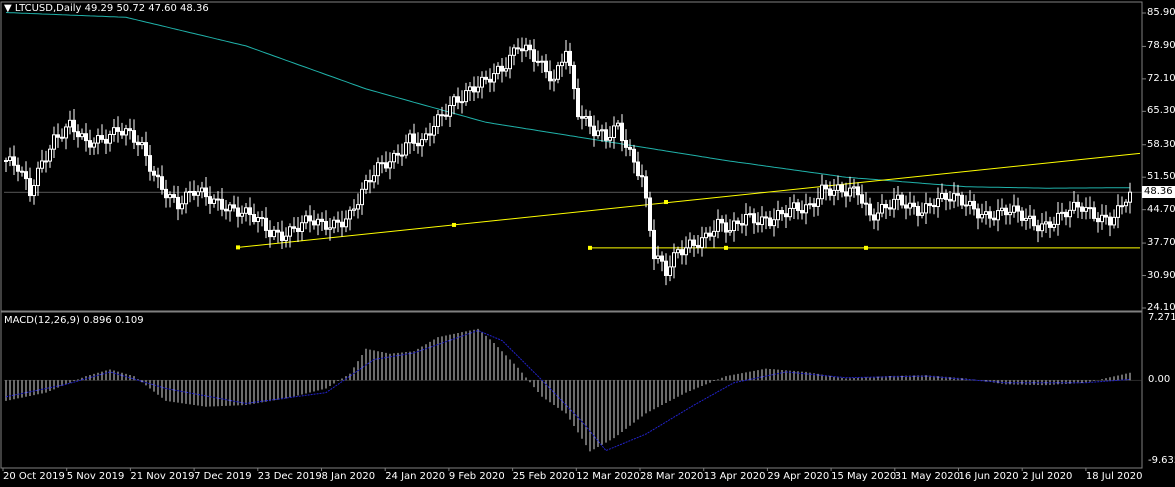  I want to click on time-tick-label: 29 Apr 2020, so click(798, 476).